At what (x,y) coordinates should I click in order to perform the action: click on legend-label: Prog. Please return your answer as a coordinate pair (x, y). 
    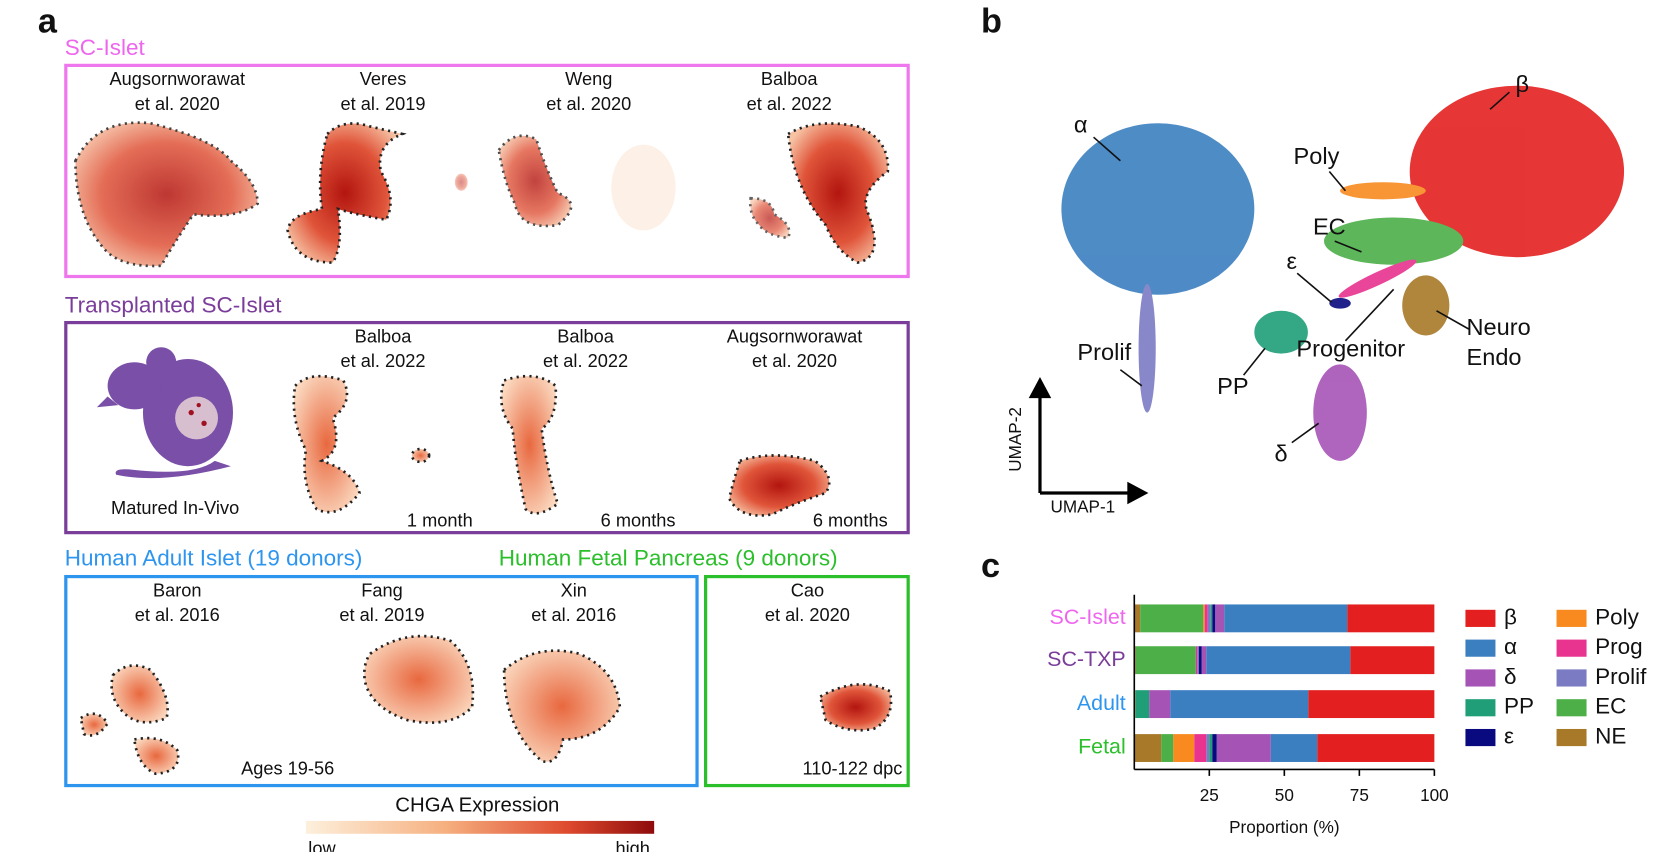
    Looking at the image, I should click on (1619, 646).